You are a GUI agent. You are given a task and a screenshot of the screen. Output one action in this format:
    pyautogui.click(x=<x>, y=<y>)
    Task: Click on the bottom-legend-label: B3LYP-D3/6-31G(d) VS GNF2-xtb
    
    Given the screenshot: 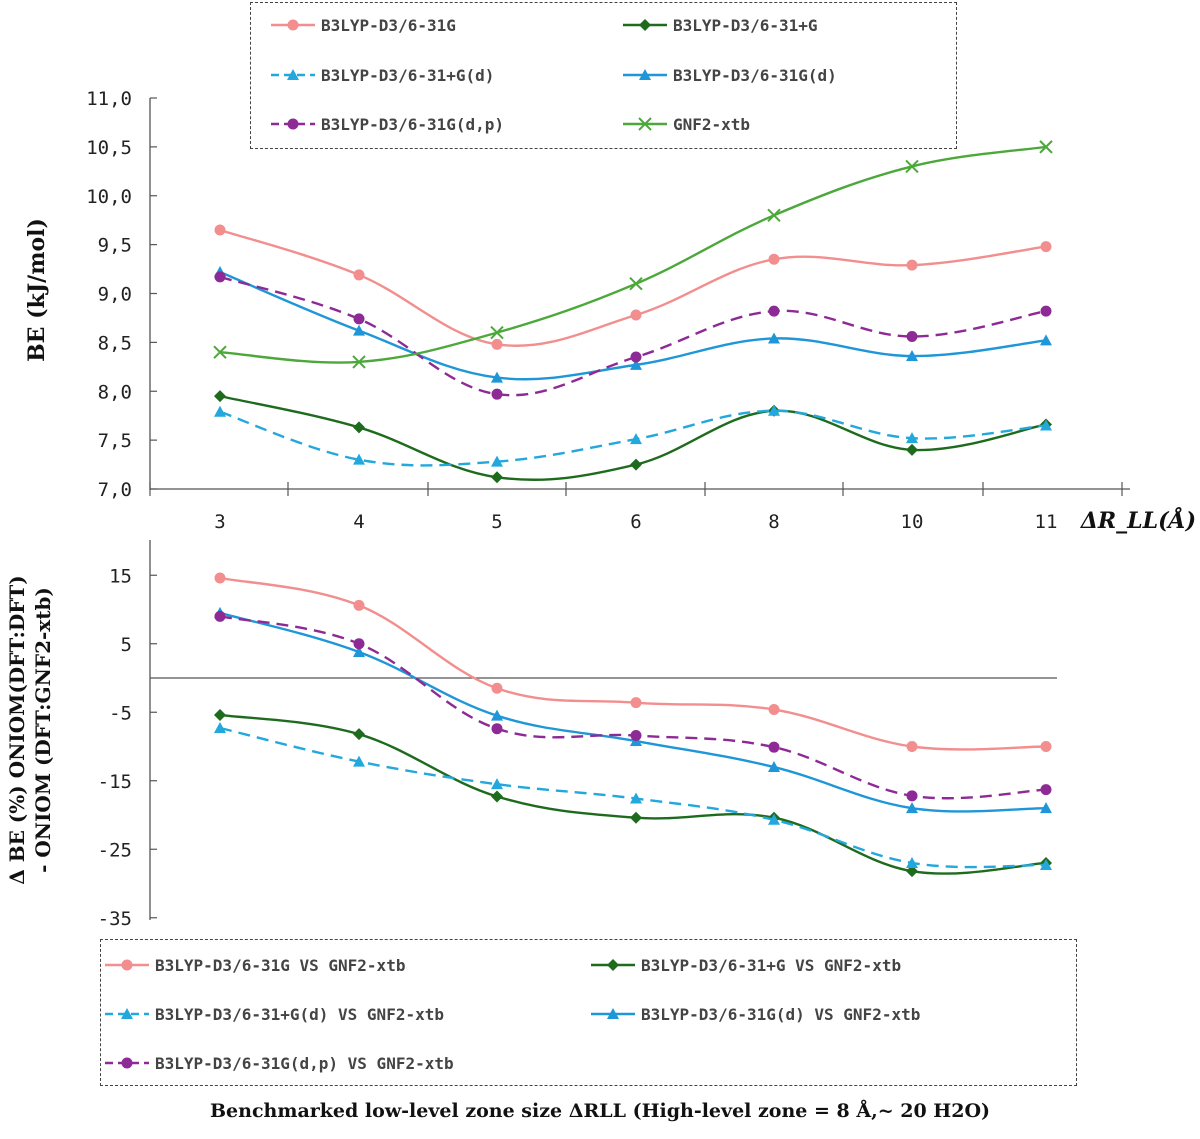 What is the action you would take?
    pyautogui.click(x=781, y=1014)
    